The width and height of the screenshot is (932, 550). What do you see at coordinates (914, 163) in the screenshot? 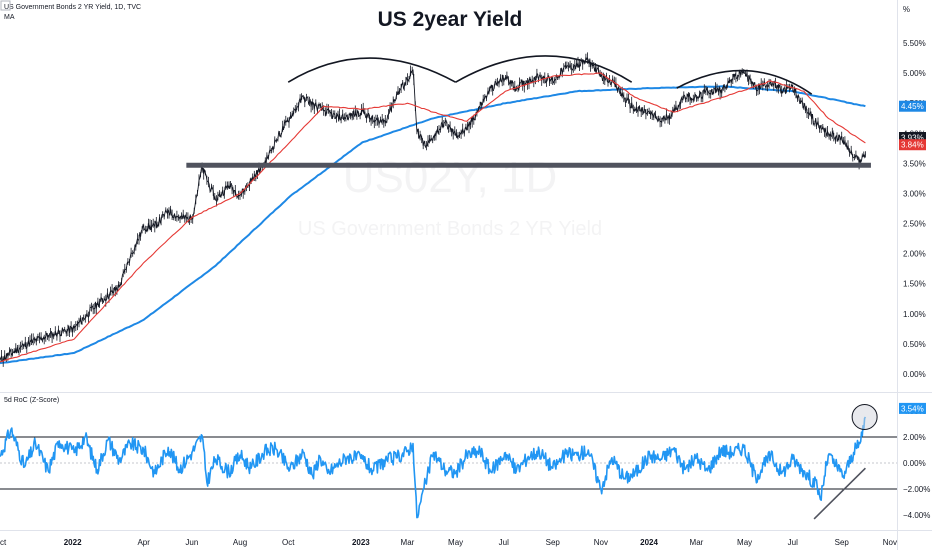
I see `price-axis-tick-label: 3.50%` at bounding box center [914, 163].